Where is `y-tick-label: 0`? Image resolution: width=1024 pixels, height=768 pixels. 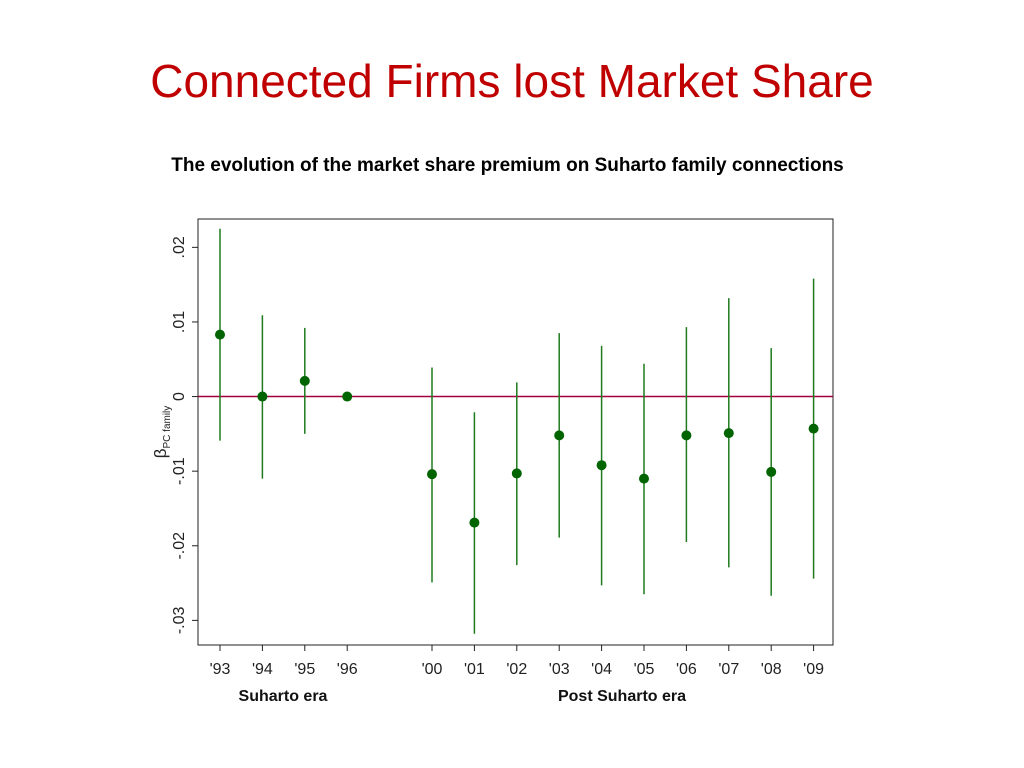
y-tick-label: 0 is located at coordinates (179, 396).